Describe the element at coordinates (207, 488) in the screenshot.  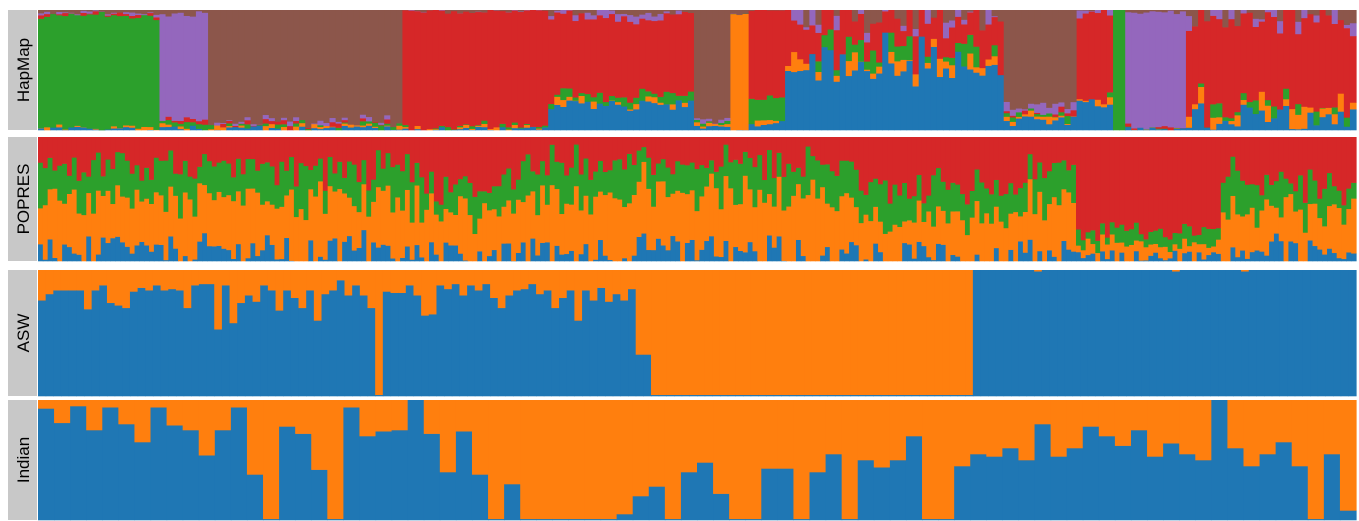
I see `indian-bar-10-blue` at that location.